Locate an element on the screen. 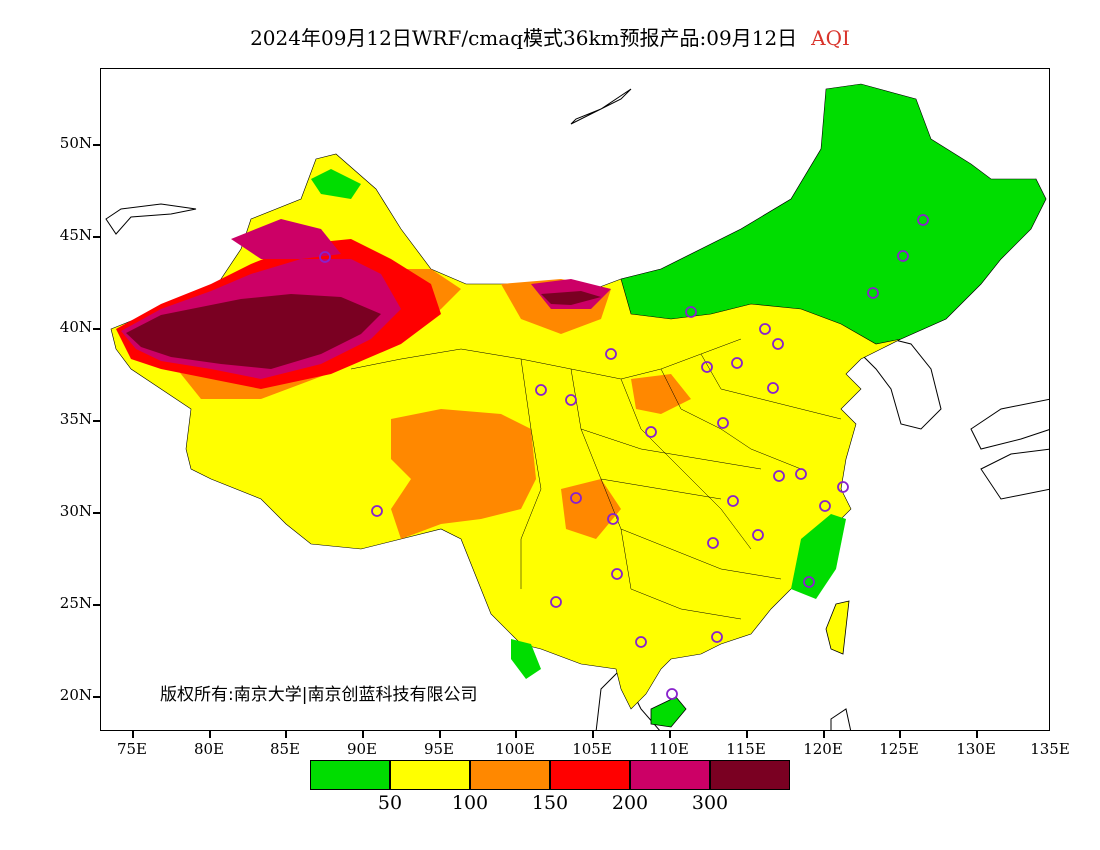 The image size is (1100, 850). province-boundaries is located at coordinates (596, 479).